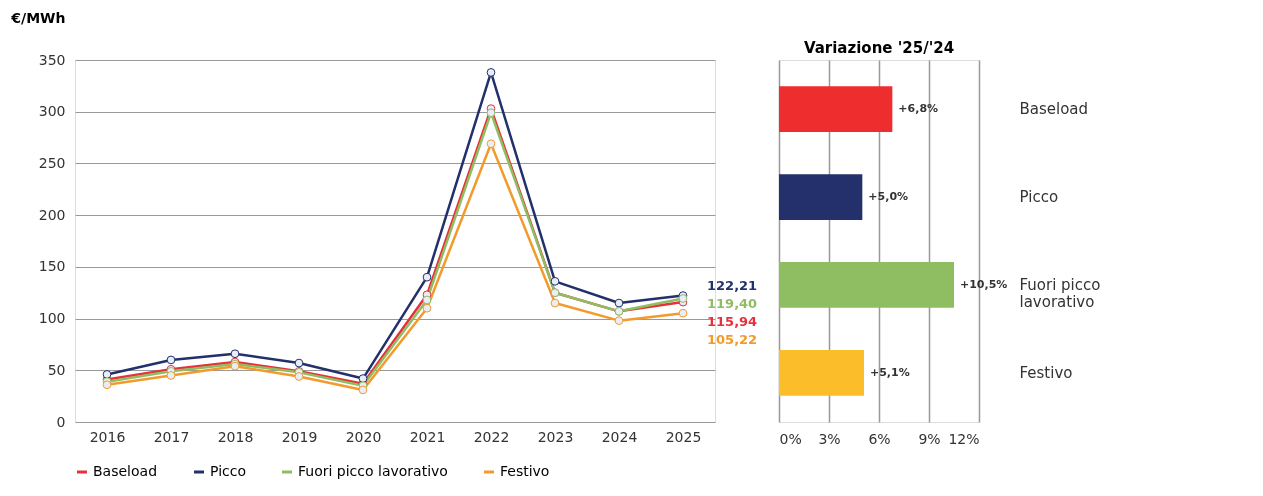  What do you see at coordinates (52, 162) in the screenshot?
I see `y-tick-label: 250` at bounding box center [52, 162].